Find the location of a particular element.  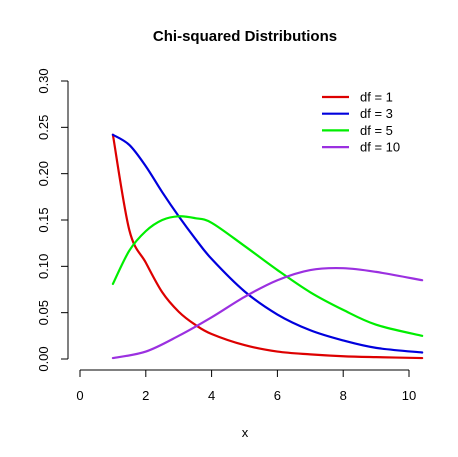

y-tick-label: 0.05 is located at coordinates (43, 312).